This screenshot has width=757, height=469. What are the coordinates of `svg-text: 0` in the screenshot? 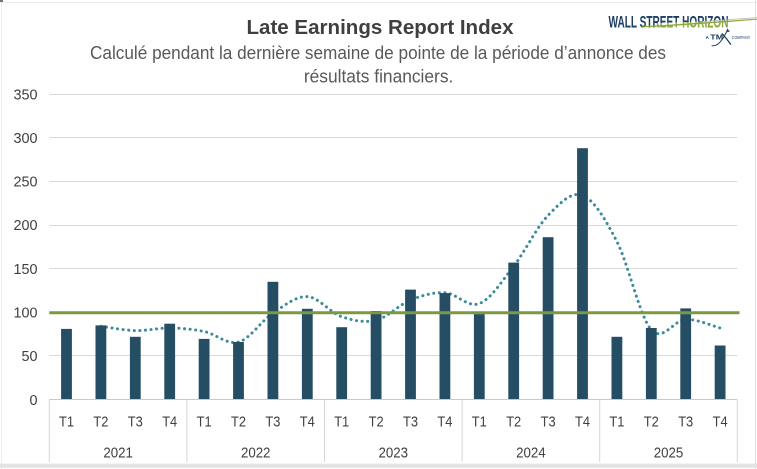 It's located at (33, 401).